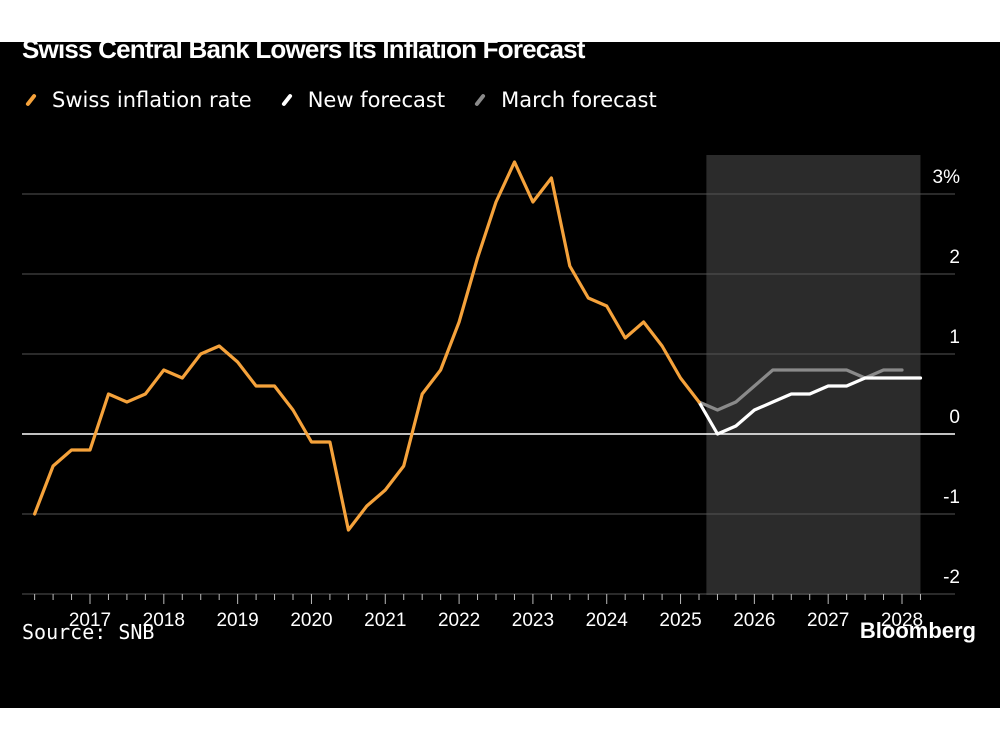  I want to click on x-tick-label: 2025, so click(680, 620).